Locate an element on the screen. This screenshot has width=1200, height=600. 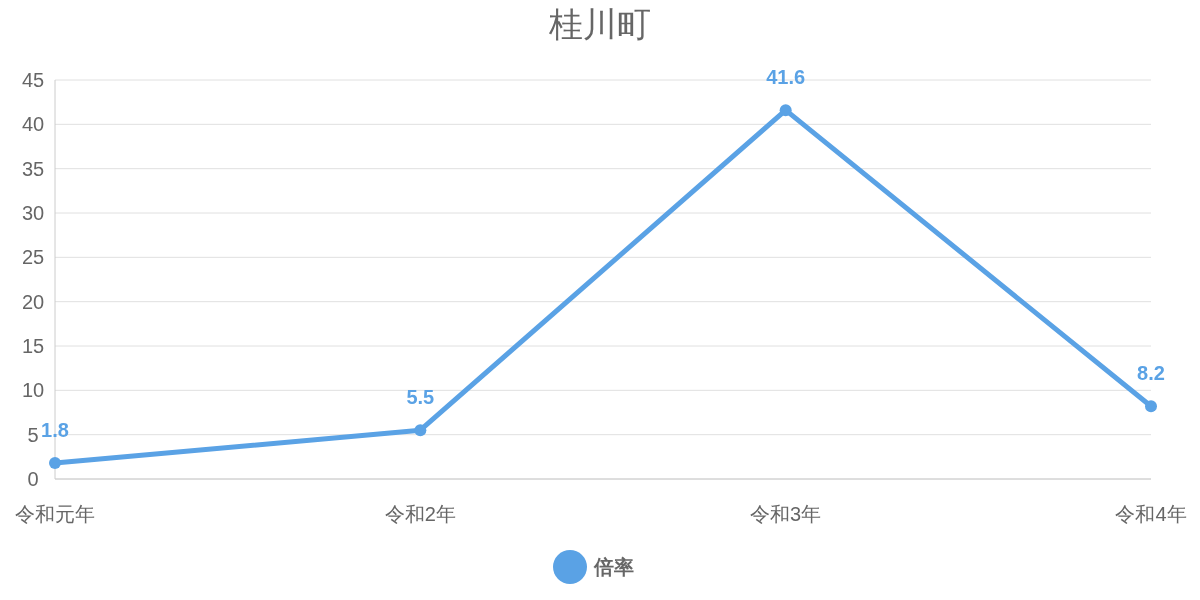
chart-title: 桂川町 is located at coordinates (599, 24).